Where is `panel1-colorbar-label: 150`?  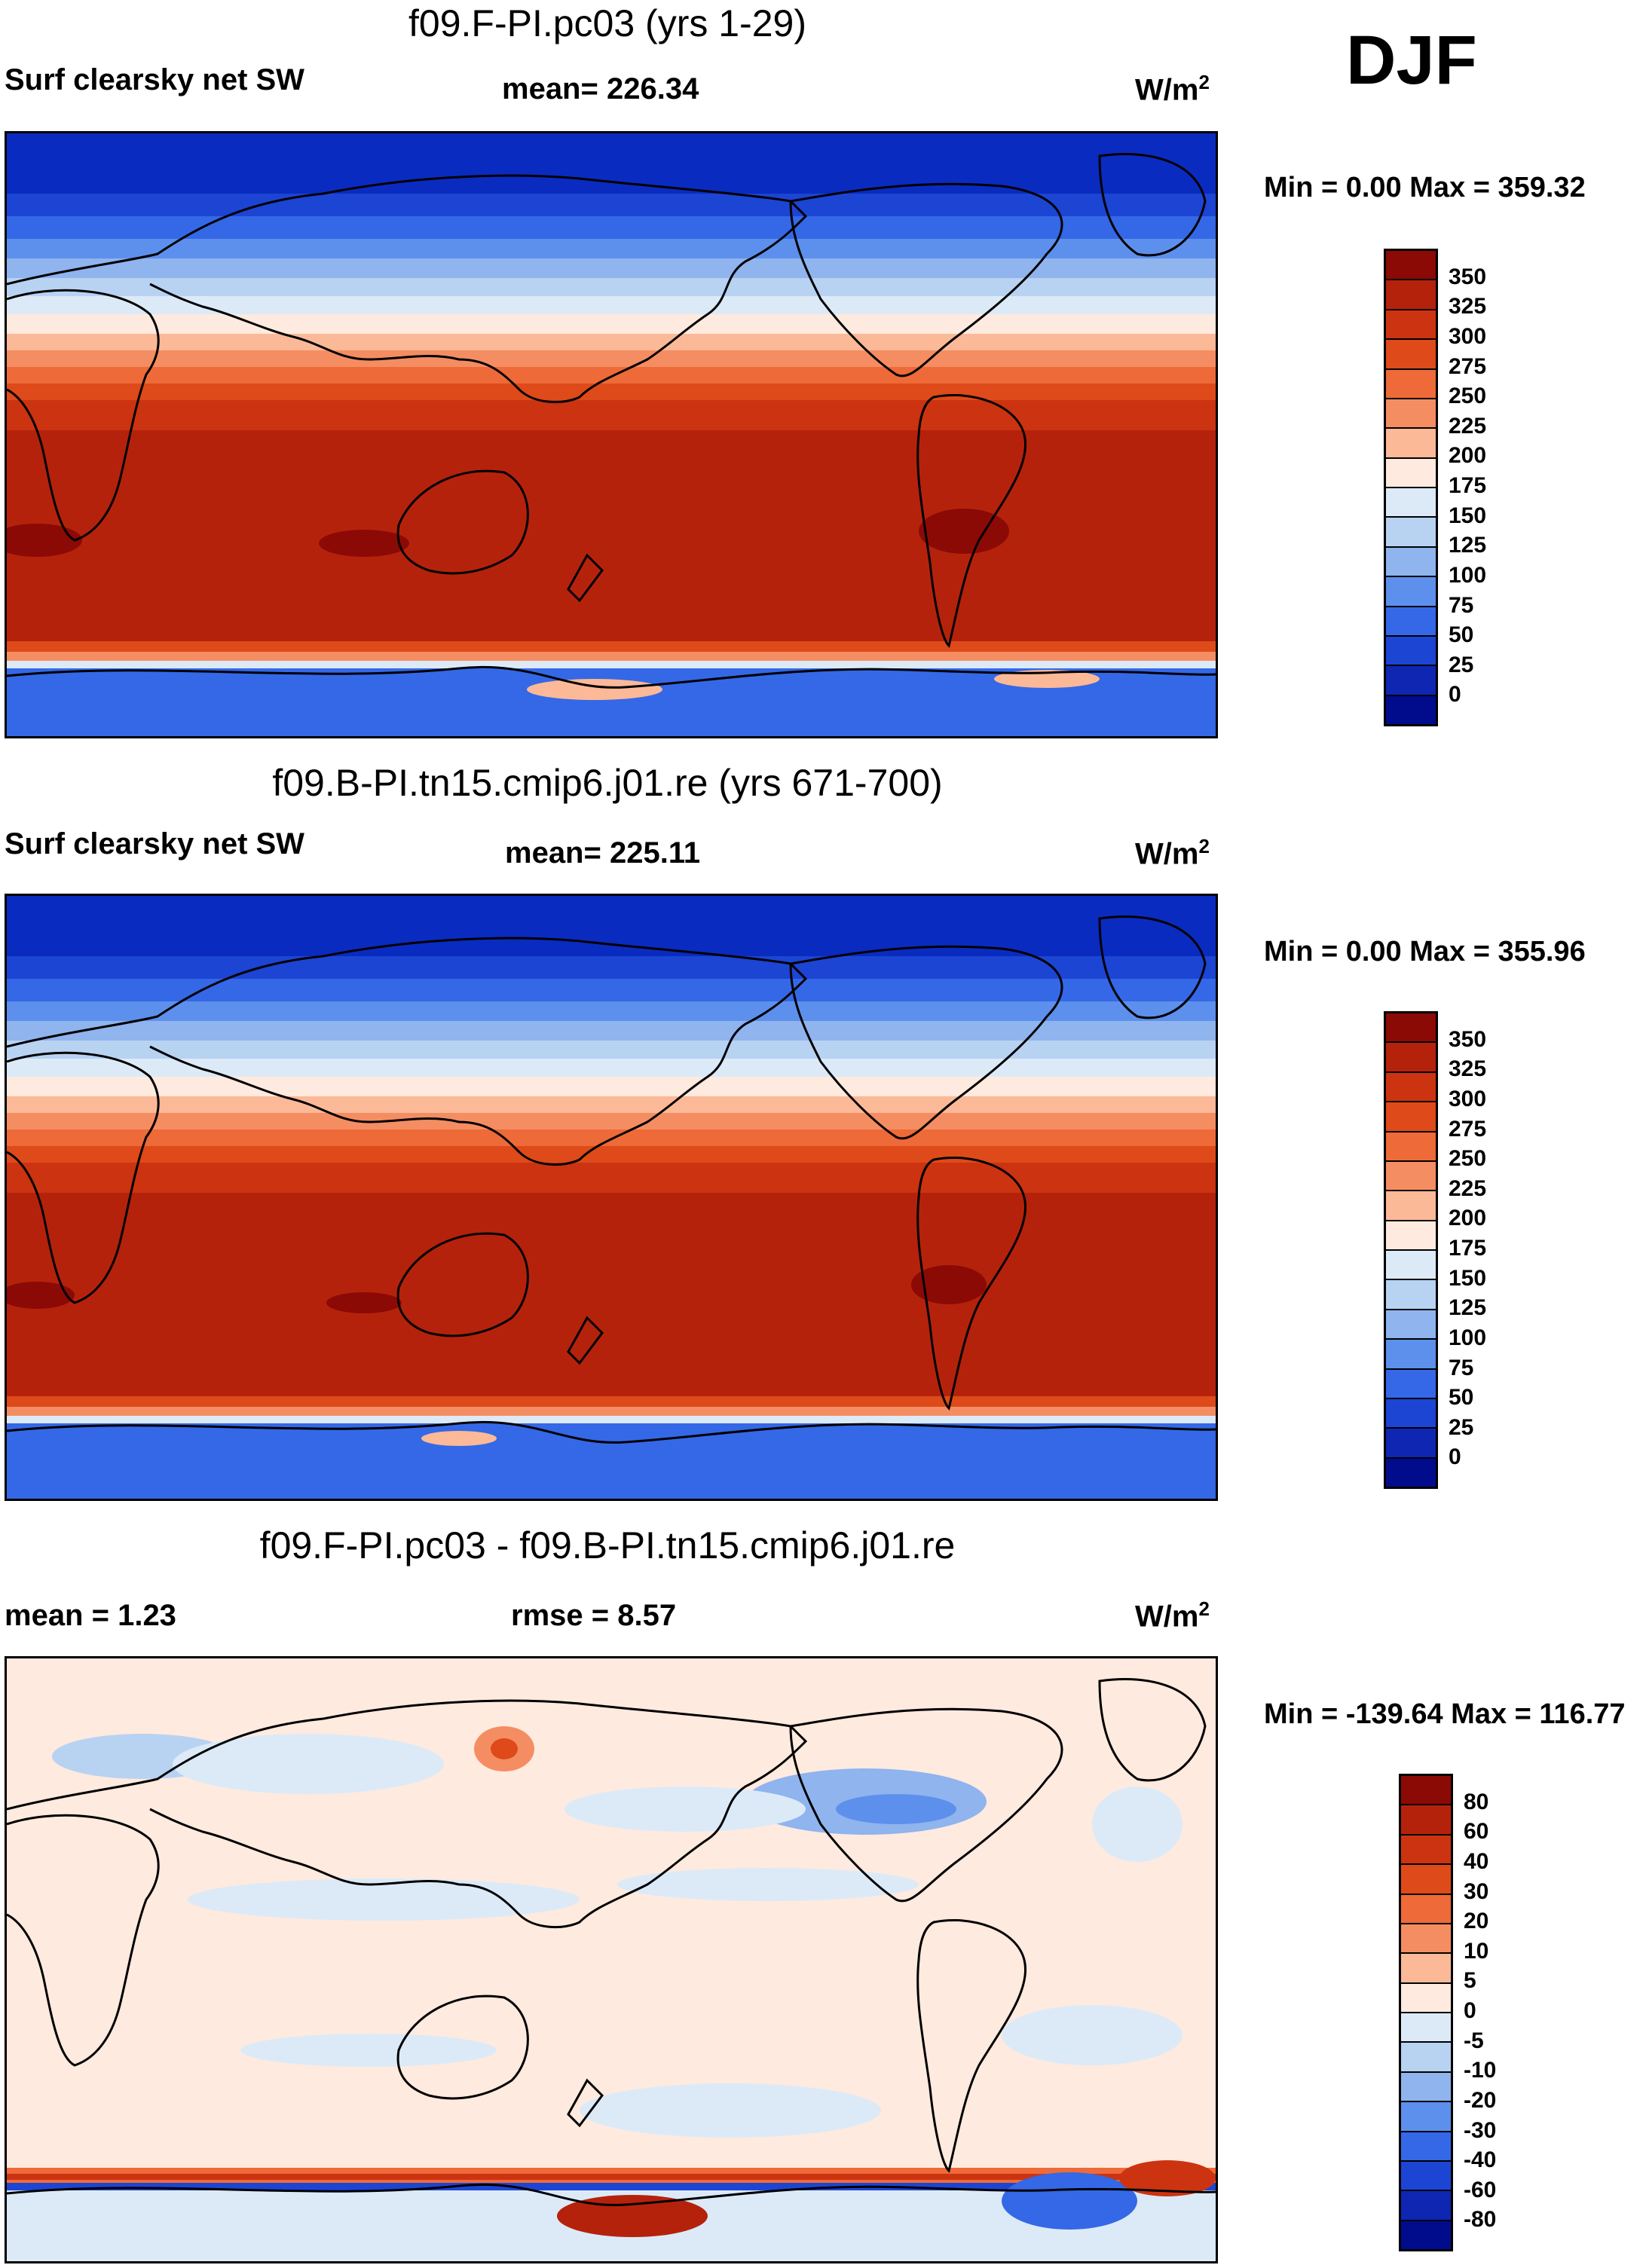 panel1-colorbar-label: 150 is located at coordinates (1468, 515).